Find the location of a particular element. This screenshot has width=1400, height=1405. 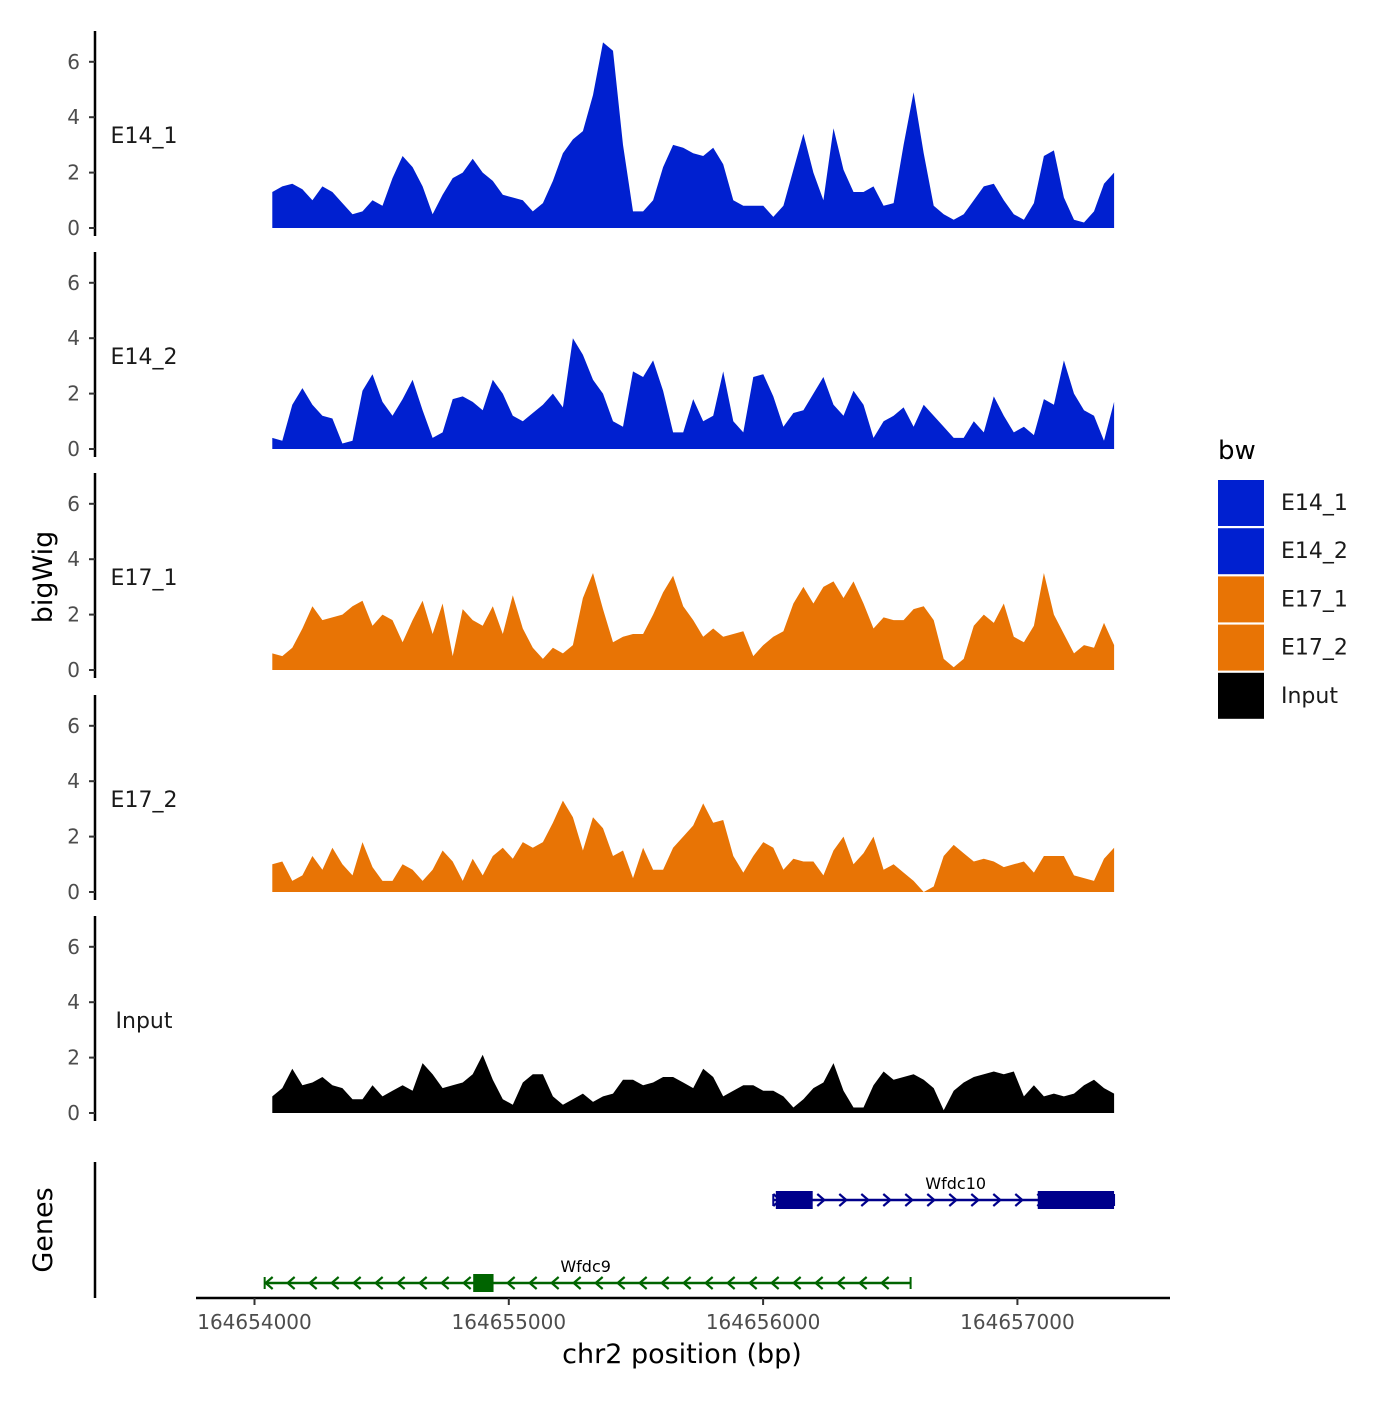

legend-label: E14_1 is located at coordinates (1314, 503).